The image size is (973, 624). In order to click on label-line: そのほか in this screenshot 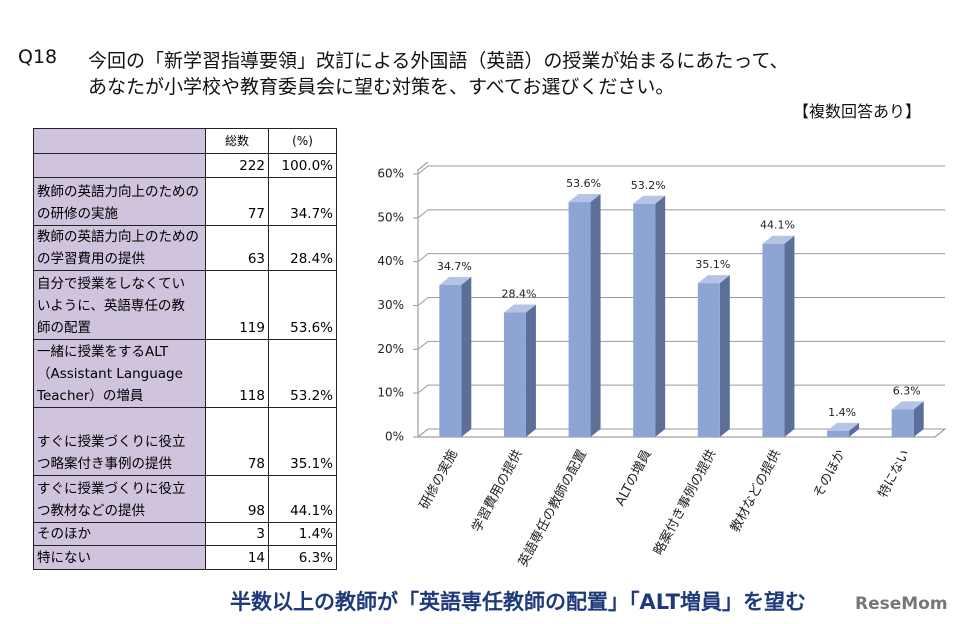, I will do `click(64, 534)`.